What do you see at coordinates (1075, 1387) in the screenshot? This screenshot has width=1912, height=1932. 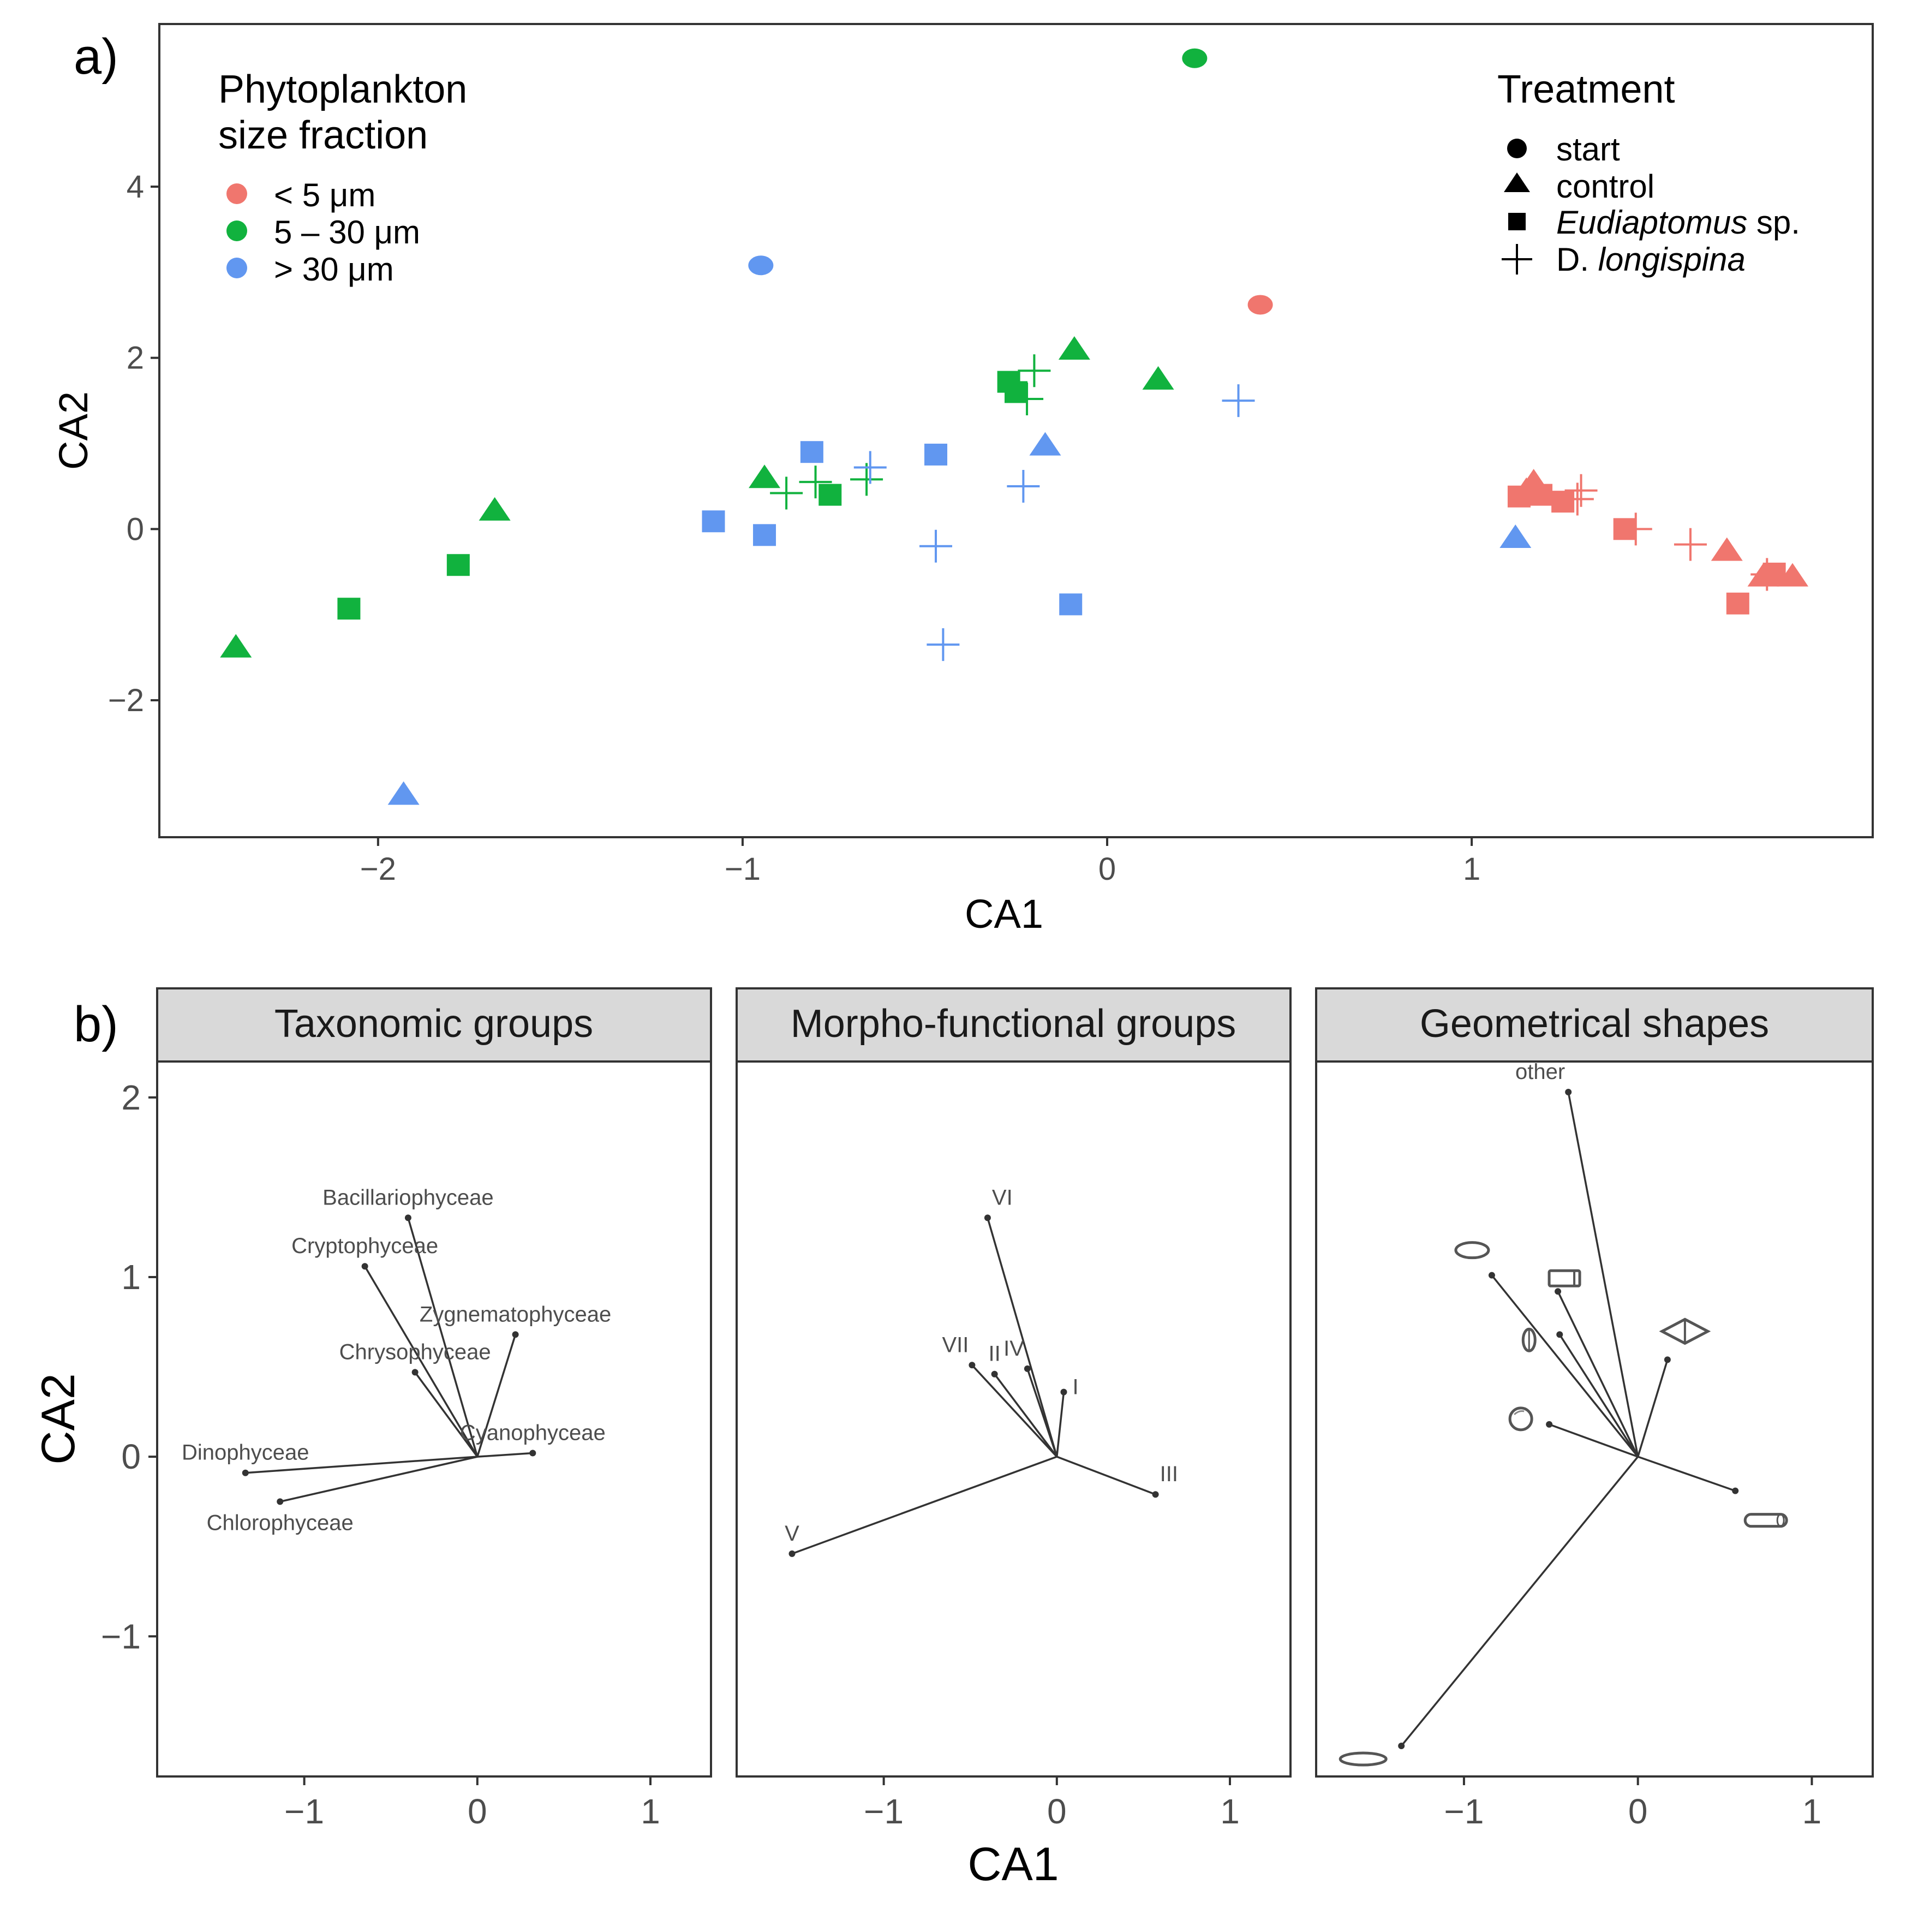 I see `biplot-vector-label: I` at bounding box center [1075, 1387].